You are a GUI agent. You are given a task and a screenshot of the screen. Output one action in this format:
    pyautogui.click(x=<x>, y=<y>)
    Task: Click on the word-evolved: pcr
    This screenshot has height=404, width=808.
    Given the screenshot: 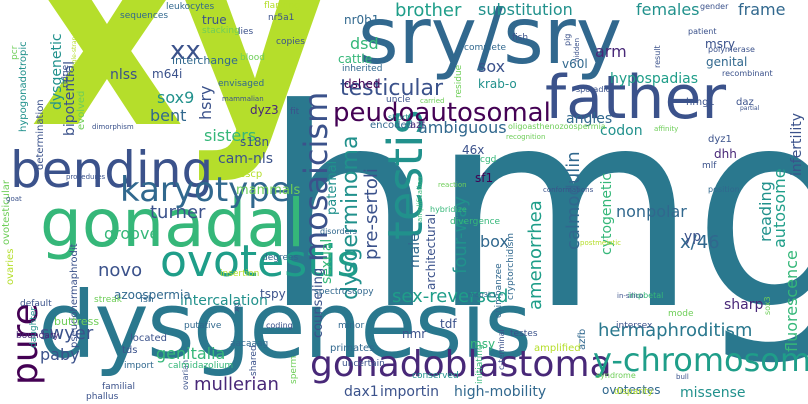 What is the action you would take?
    pyautogui.click(x=15, y=52)
    